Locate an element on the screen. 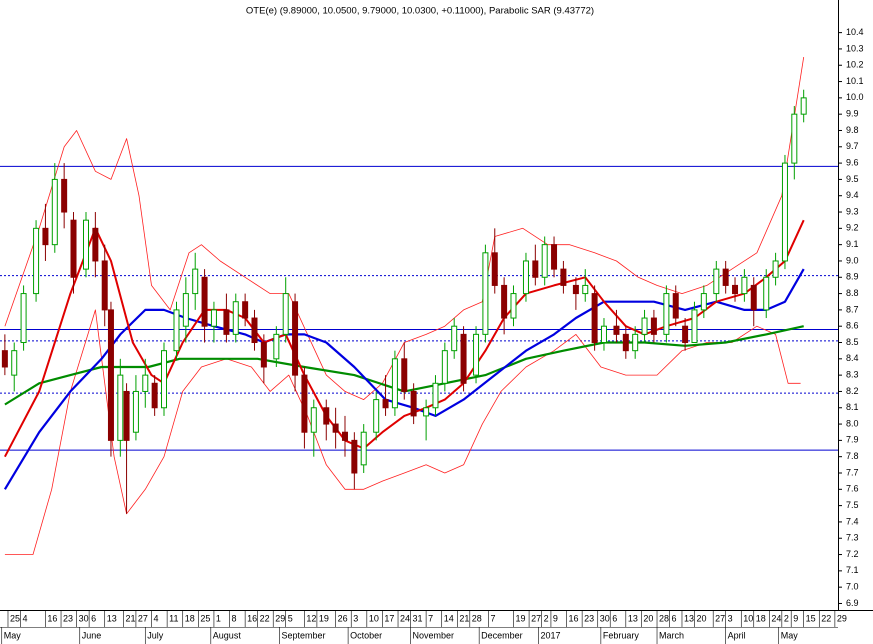 The width and height of the screenshot is (873, 644). y-tick-label: 10.1 is located at coordinates (855, 81).